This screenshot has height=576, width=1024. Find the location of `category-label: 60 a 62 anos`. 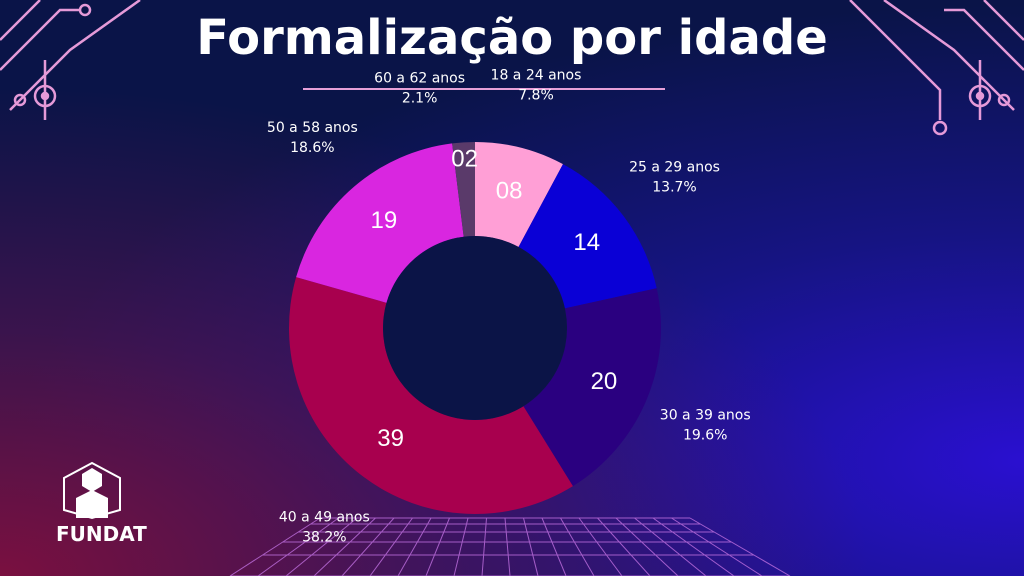

category-label: 60 a 62 anos is located at coordinates (419, 78).